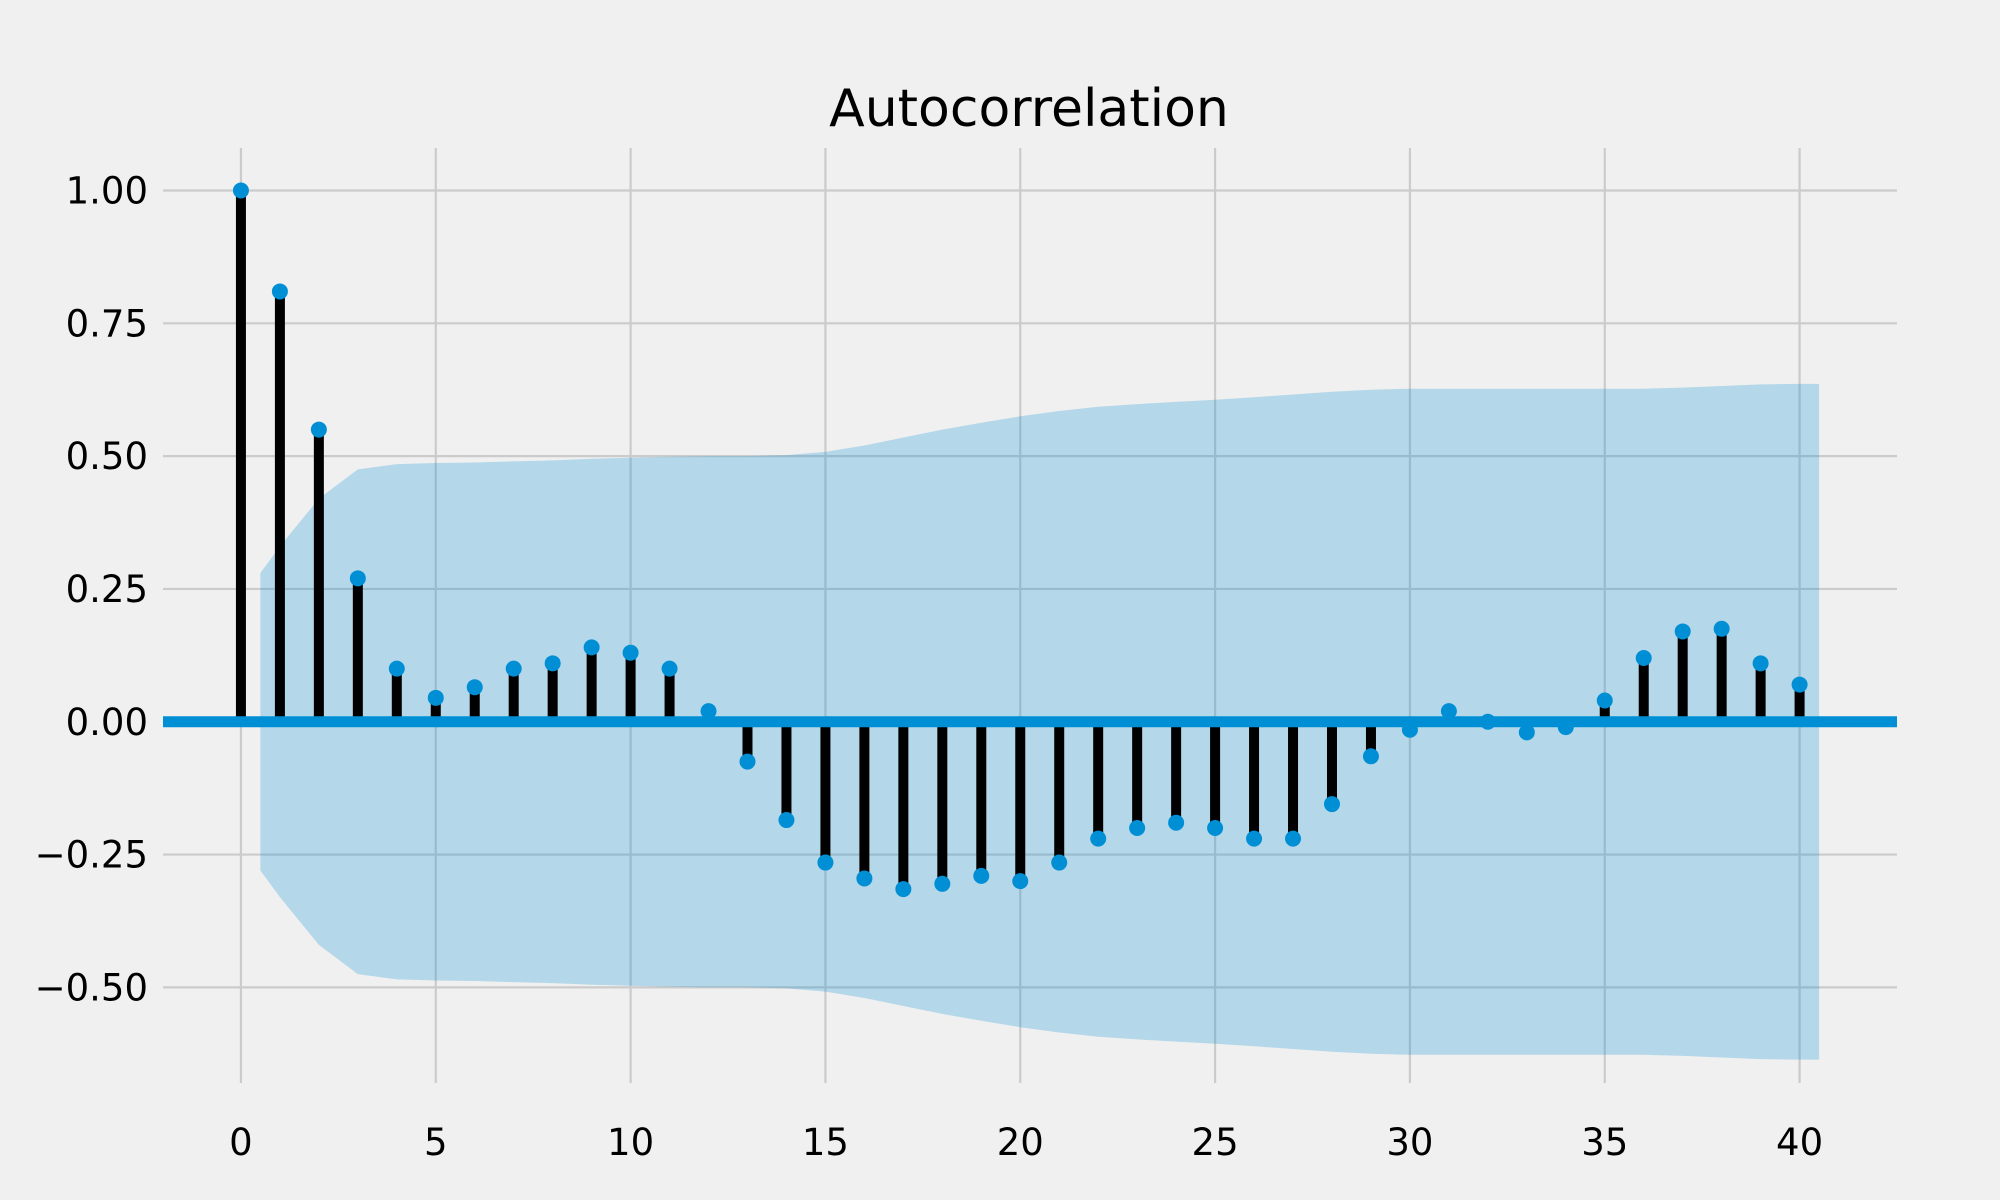 The width and height of the screenshot is (2000, 1200). What do you see at coordinates (241, 1142) in the screenshot?
I see `x-tick-label-0: 0` at bounding box center [241, 1142].